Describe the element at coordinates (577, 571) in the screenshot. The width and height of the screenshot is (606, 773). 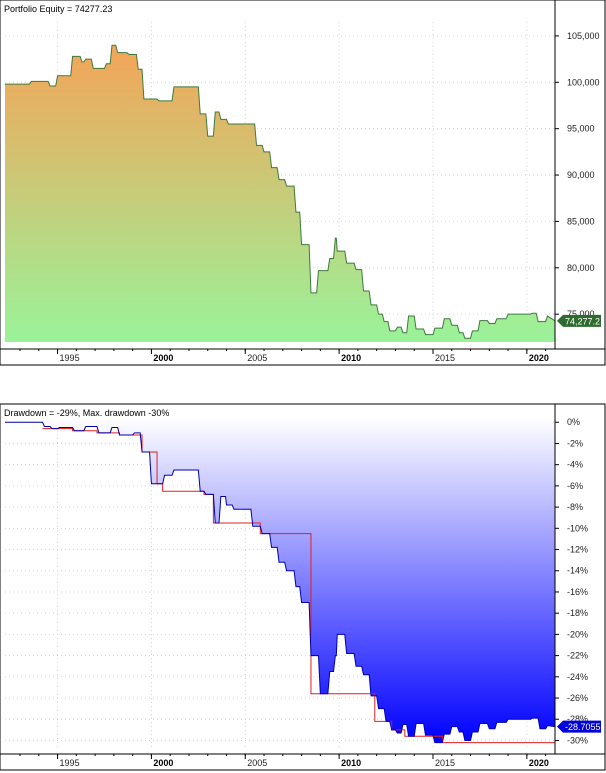
I see `y-tick-label: -14%` at that location.